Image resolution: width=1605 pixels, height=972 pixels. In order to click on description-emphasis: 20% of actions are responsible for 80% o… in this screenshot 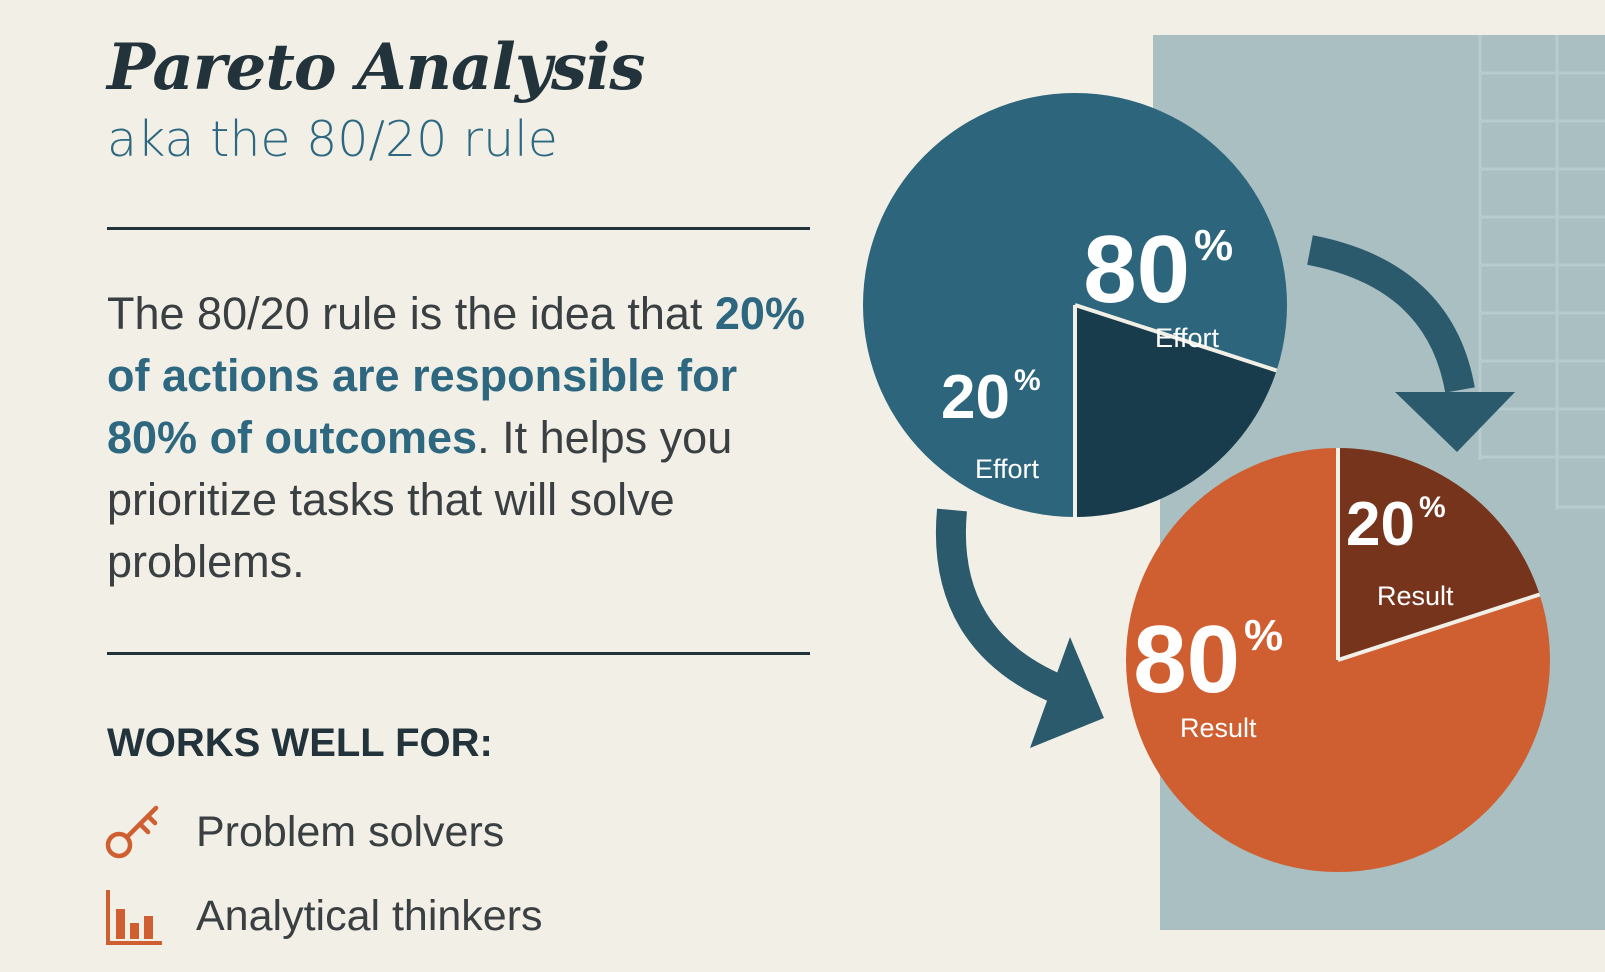, I will do `click(456, 375)`.